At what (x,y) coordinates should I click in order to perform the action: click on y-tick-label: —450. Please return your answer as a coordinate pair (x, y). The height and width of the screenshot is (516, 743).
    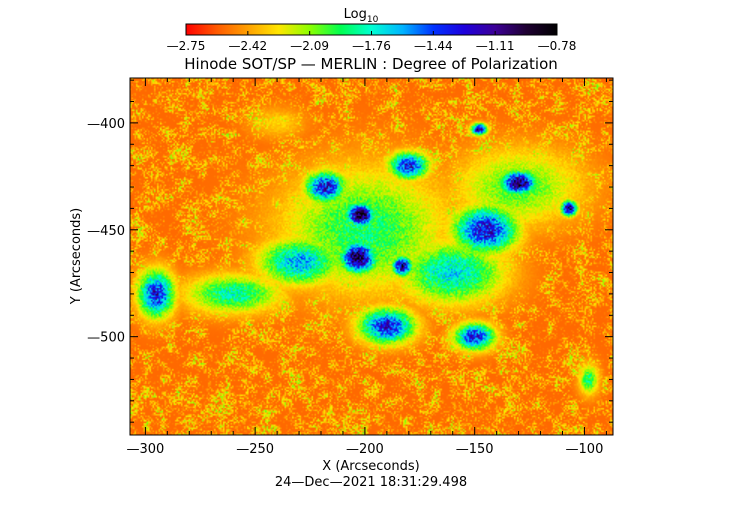
    Looking at the image, I should click on (106, 231).